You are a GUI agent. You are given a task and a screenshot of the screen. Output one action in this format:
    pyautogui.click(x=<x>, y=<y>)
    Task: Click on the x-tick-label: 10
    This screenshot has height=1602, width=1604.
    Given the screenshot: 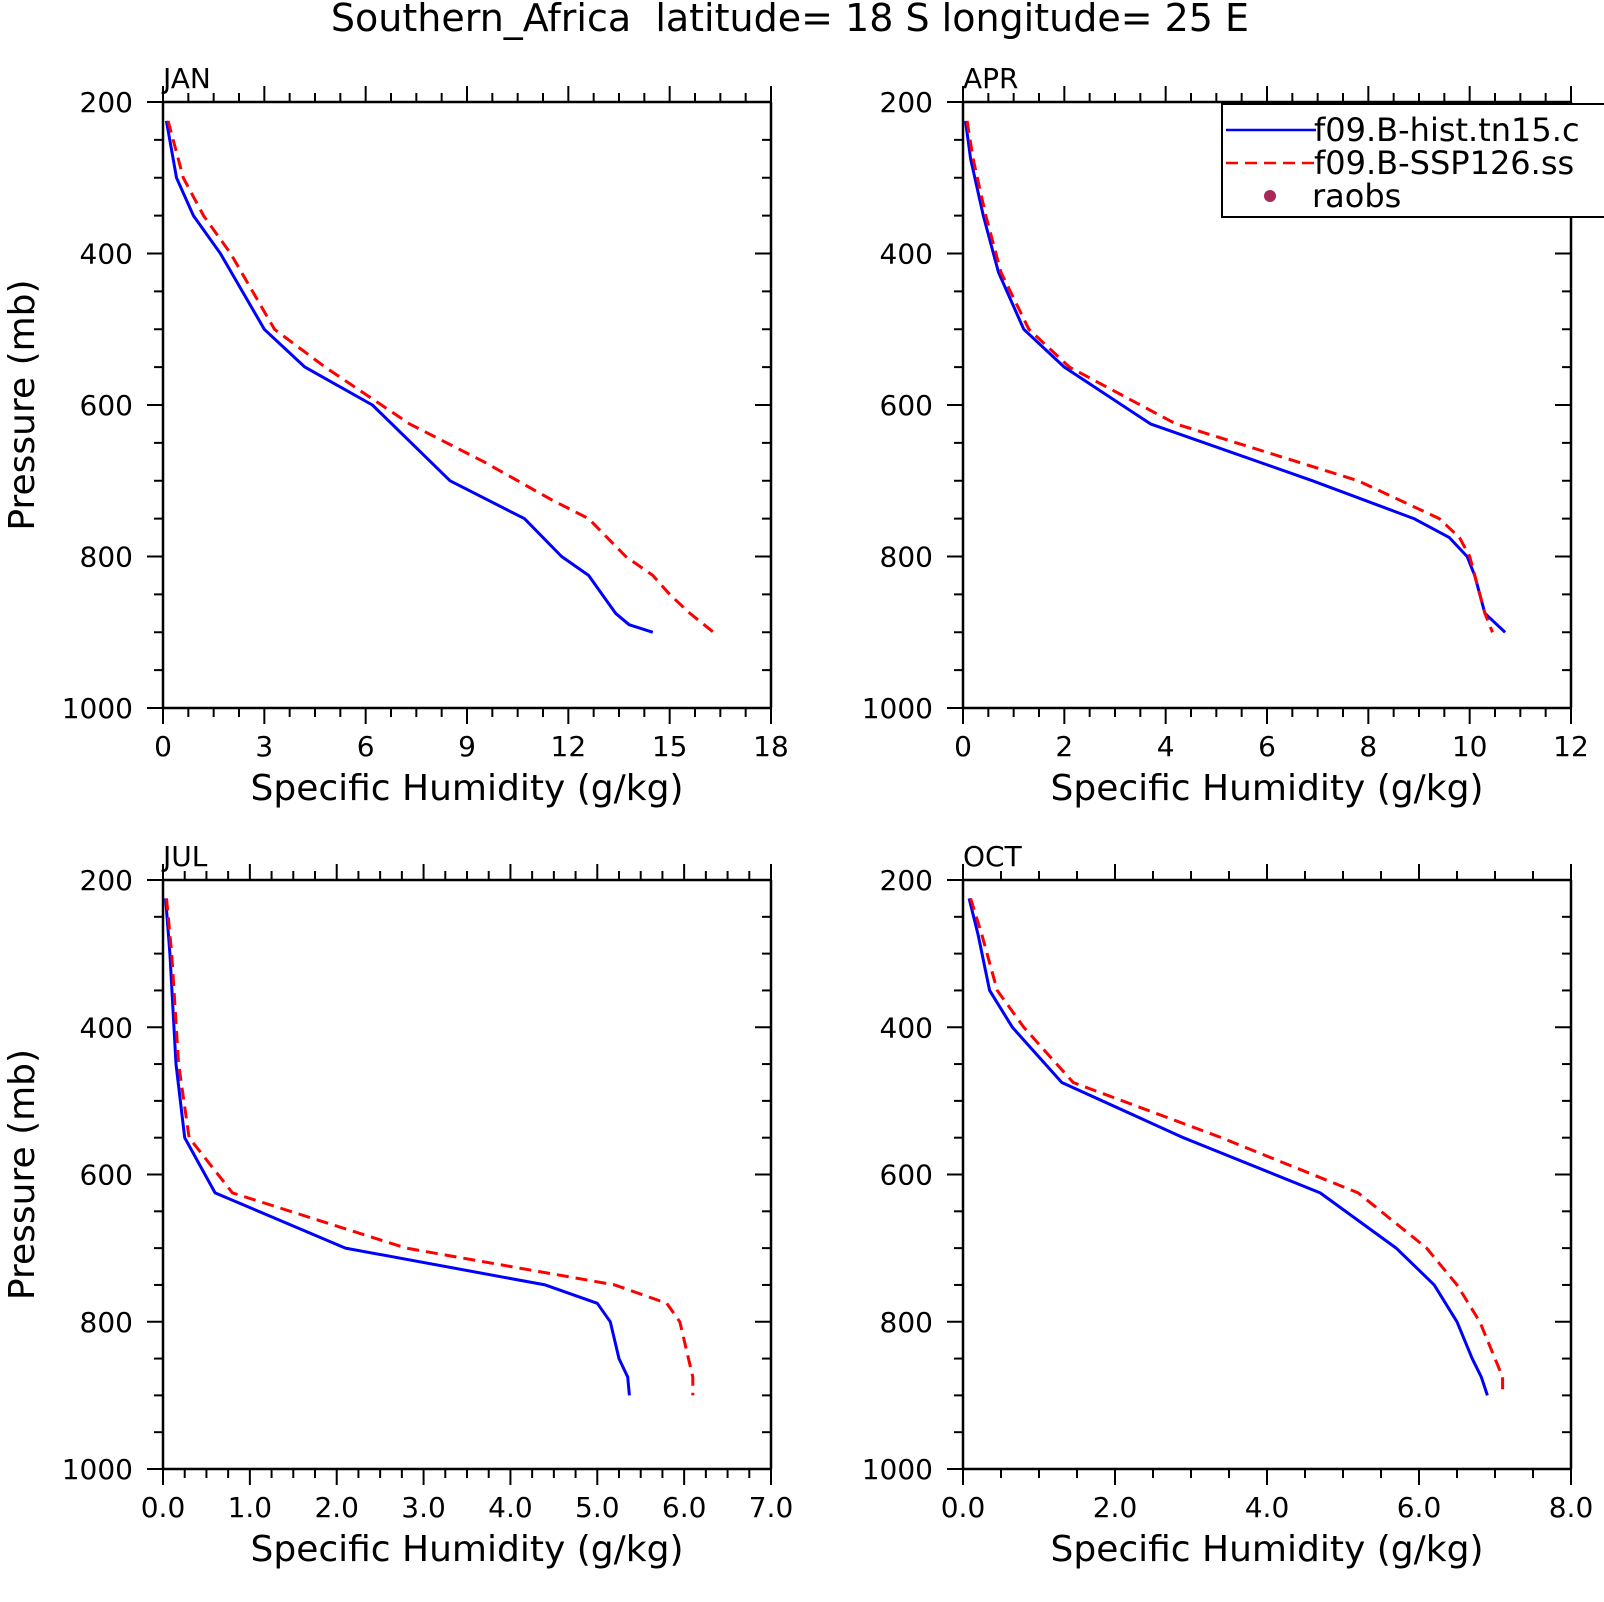 What is the action you would take?
    pyautogui.click(x=1470, y=746)
    